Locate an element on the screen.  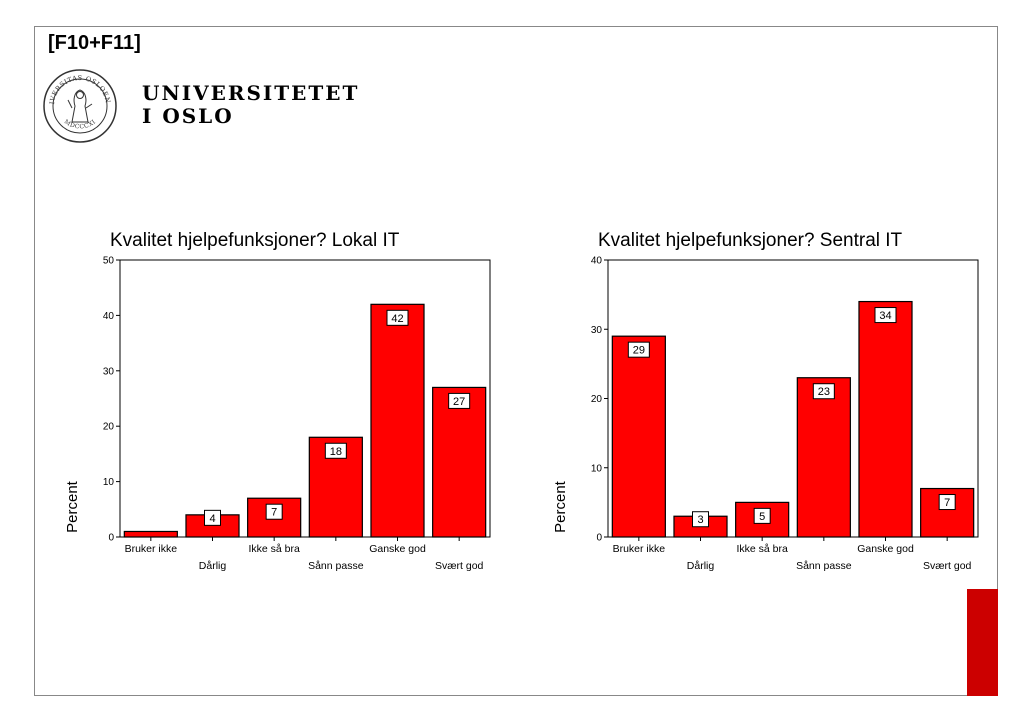
data-label: 18 is located at coordinates (336, 452).